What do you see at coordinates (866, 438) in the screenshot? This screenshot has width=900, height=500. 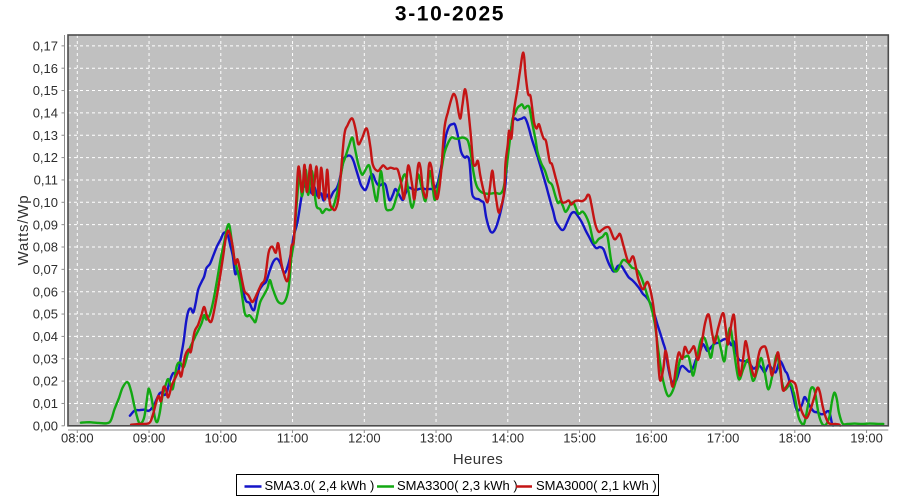 I see `svg-text: 19:00` at bounding box center [866, 438].